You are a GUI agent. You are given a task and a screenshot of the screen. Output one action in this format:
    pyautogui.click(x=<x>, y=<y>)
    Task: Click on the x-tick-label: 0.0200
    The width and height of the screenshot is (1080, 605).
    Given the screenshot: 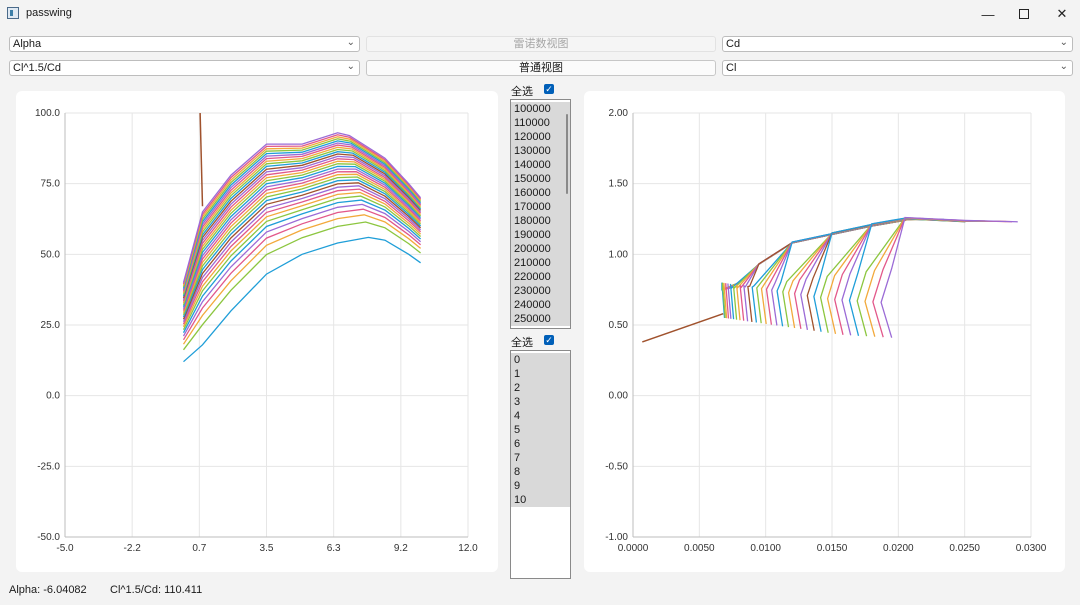 What is the action you would take?
    pyautogui.click(x=898, y=548)
    